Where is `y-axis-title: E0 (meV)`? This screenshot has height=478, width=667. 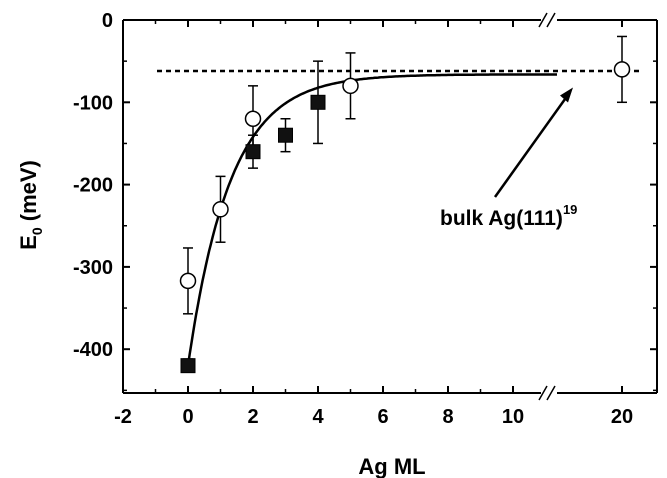 y-axis-title: E0 (meV) is located at coordinates (30, 205).